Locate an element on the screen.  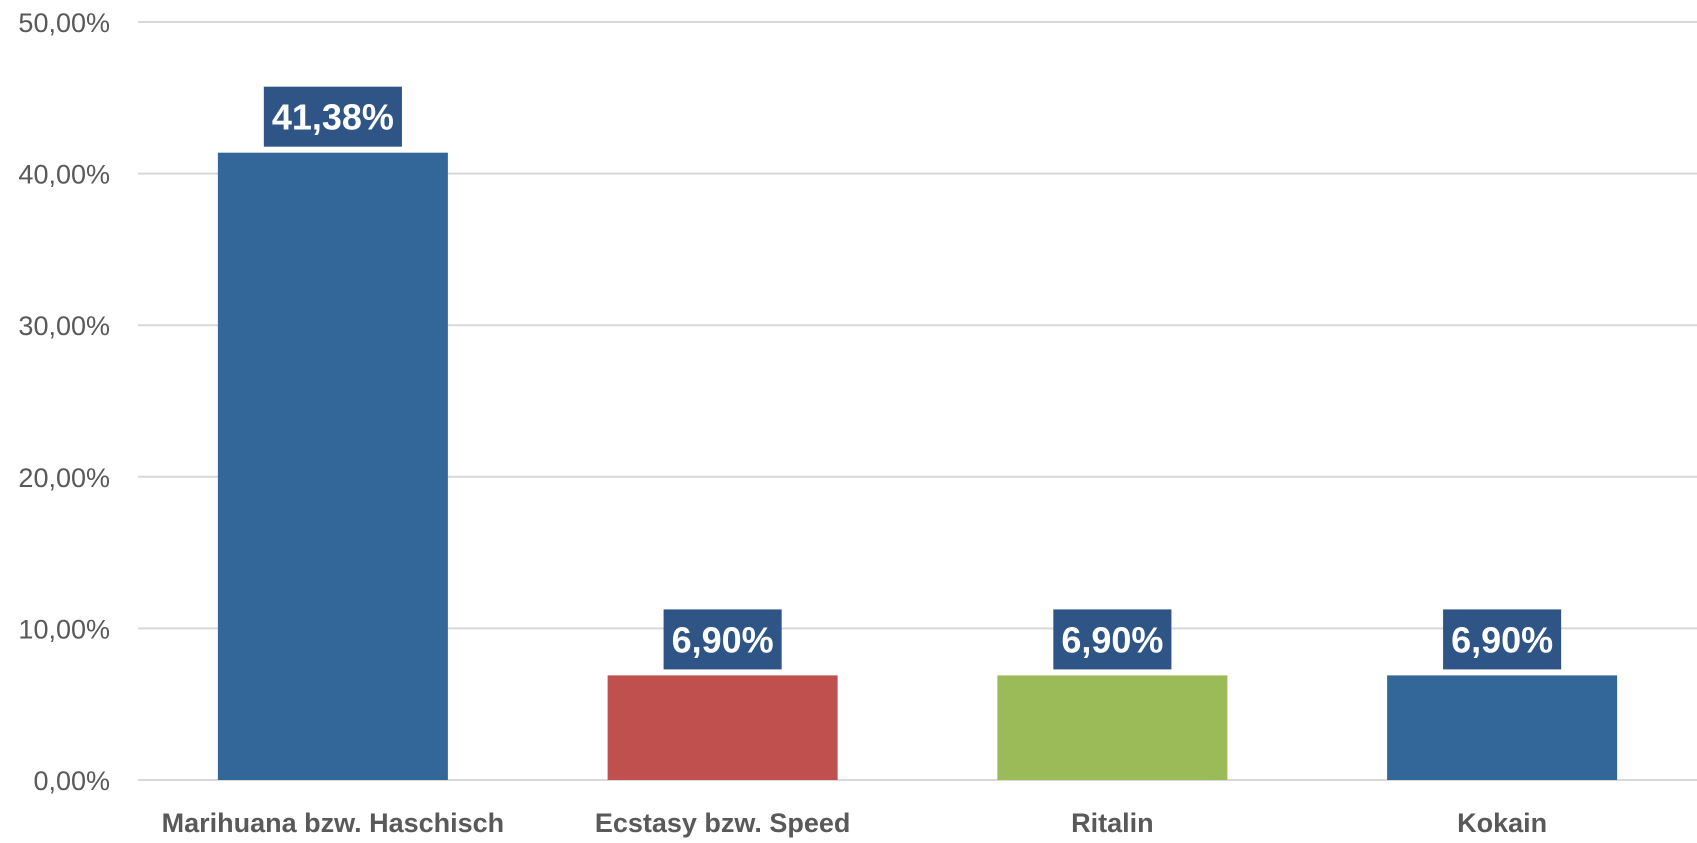
y-axis-tick-labels: 0,00% 10,00% 20,00% 30,00% 40,00% 50,00% is located at coordinates (64, 402).